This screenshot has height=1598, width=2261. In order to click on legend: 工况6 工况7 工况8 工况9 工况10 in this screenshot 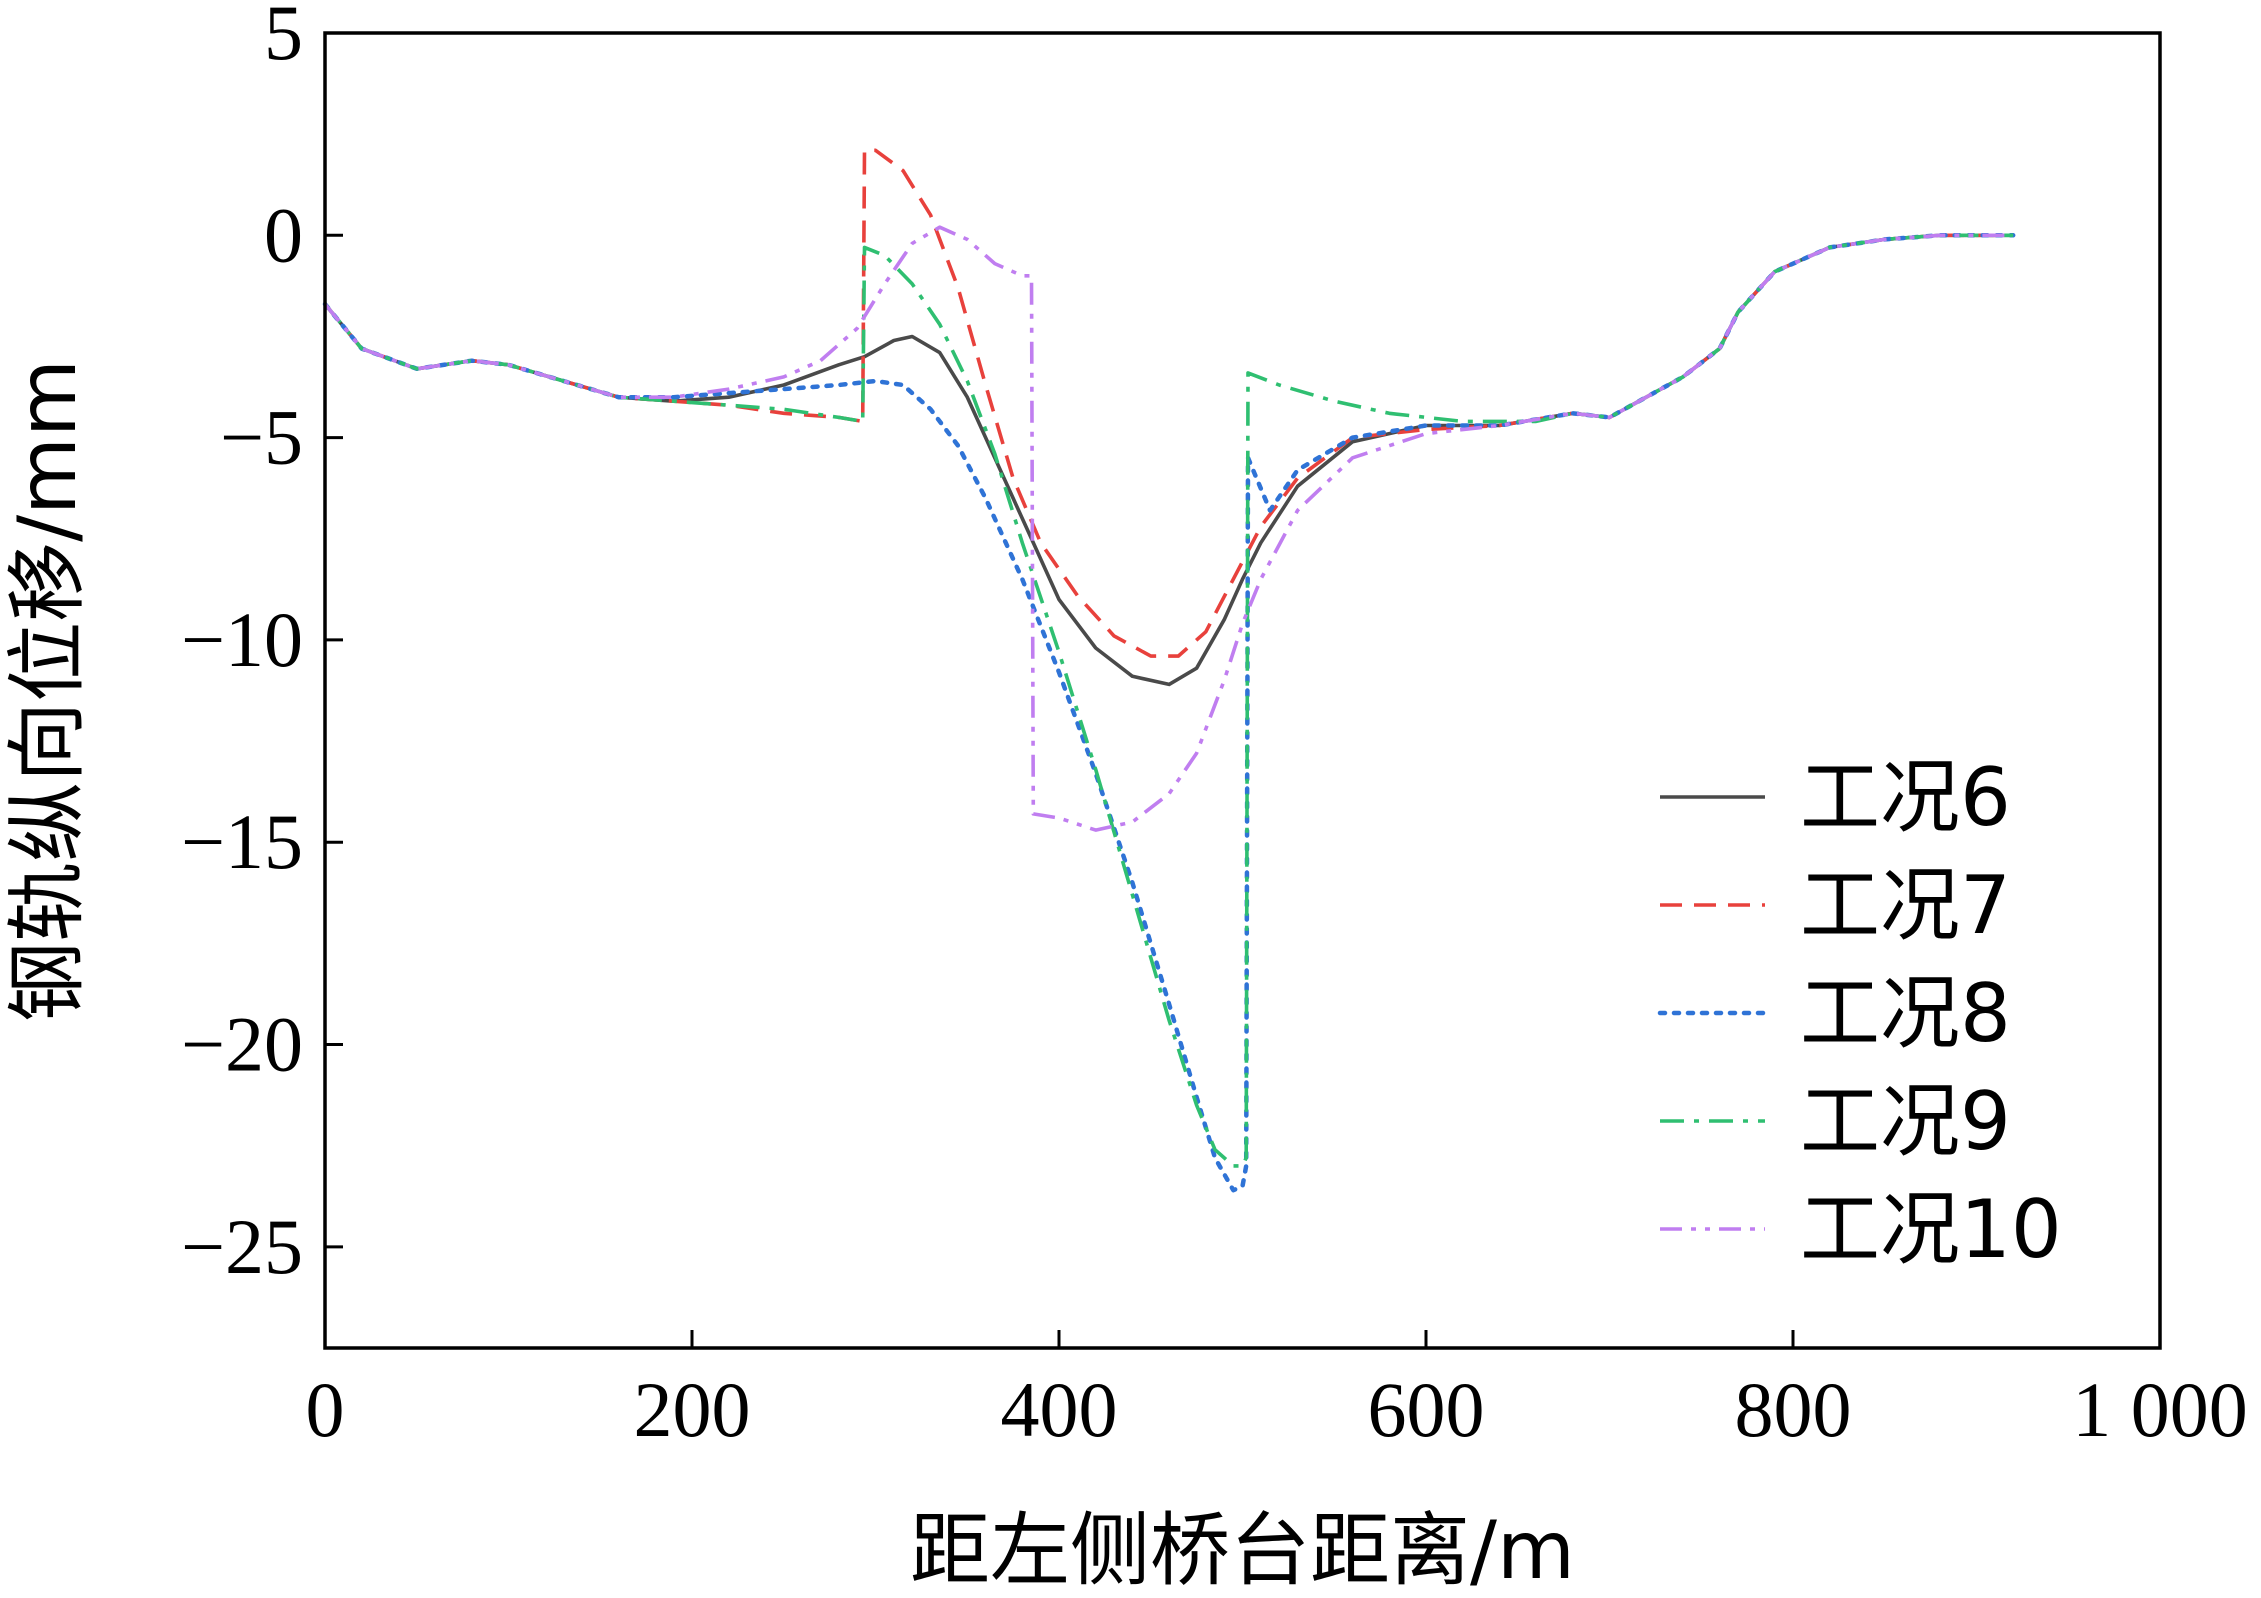, I will do `click(1859, 1013)`.